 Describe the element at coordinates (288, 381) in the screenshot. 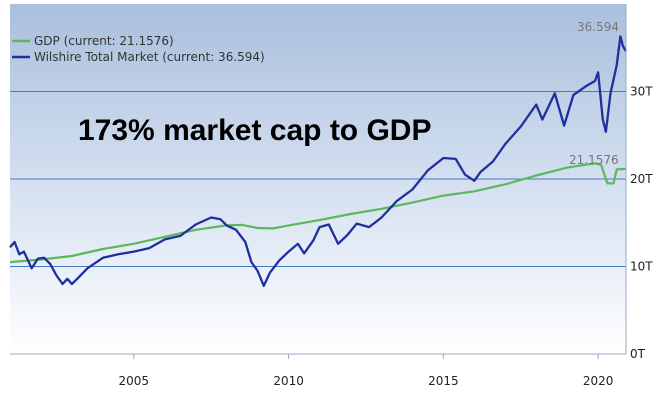

I see `x-tick-label: 2010` at that location.